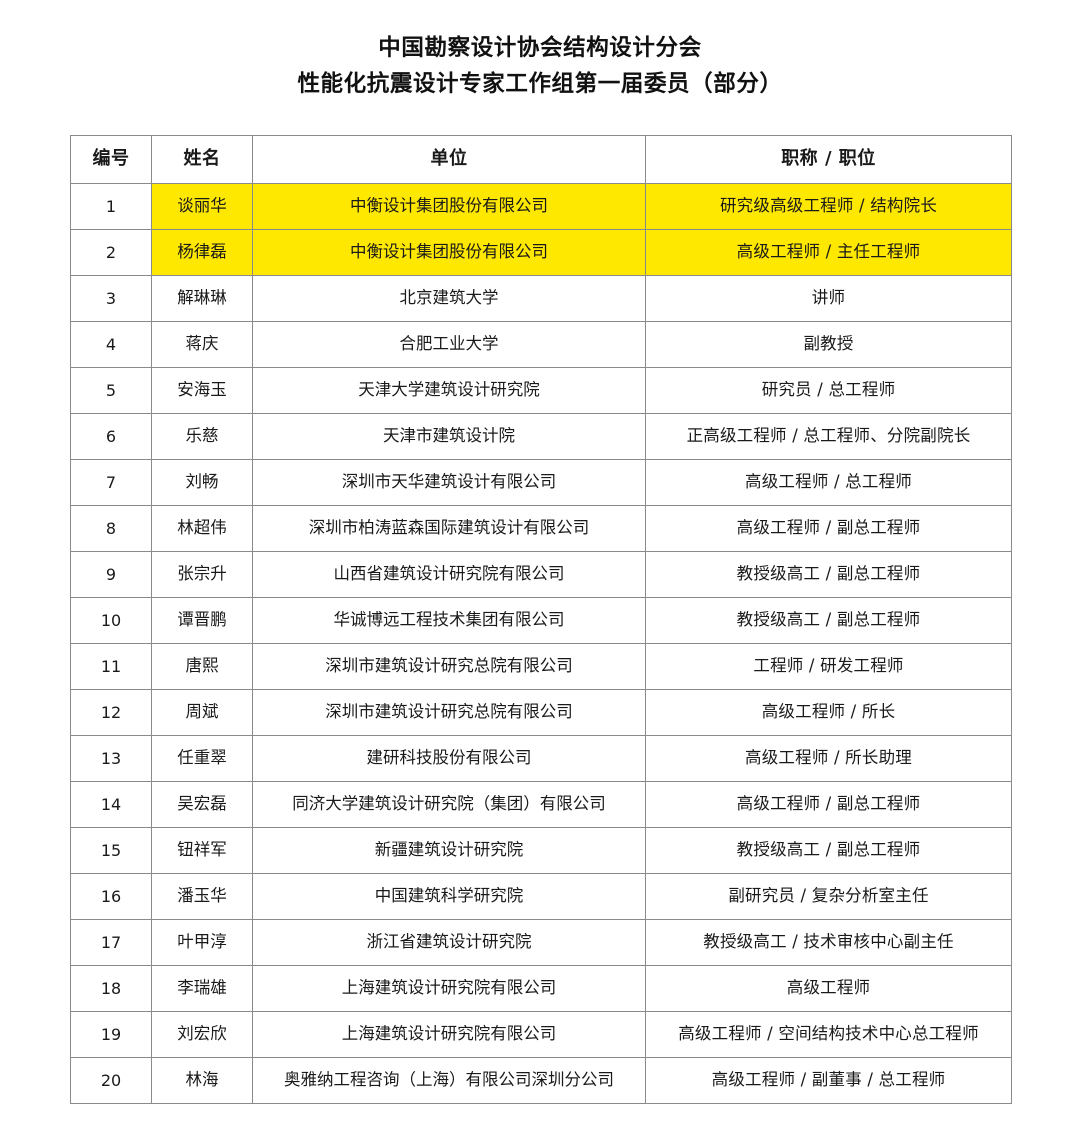 Image resolution: width=1080 pixels, height=1130 pixels. Describe the element at coordinates (828, 344) in the screenshot. I see `cell-title: 副教授` at that location.